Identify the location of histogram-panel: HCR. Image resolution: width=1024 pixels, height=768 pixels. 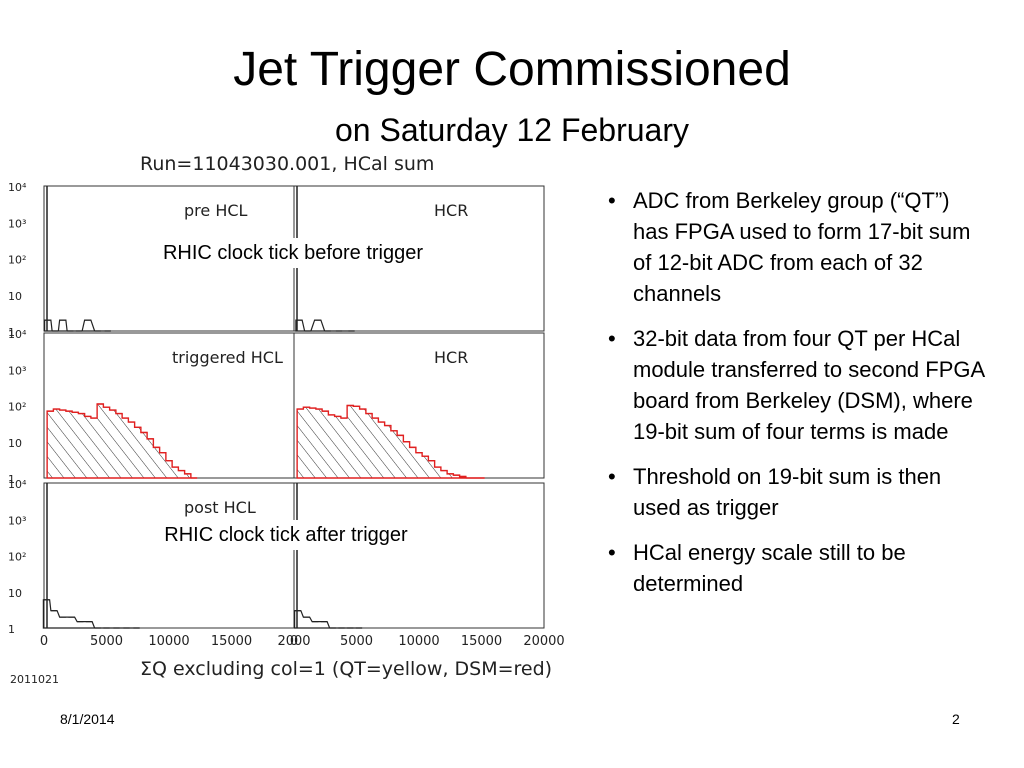
(419, 405).